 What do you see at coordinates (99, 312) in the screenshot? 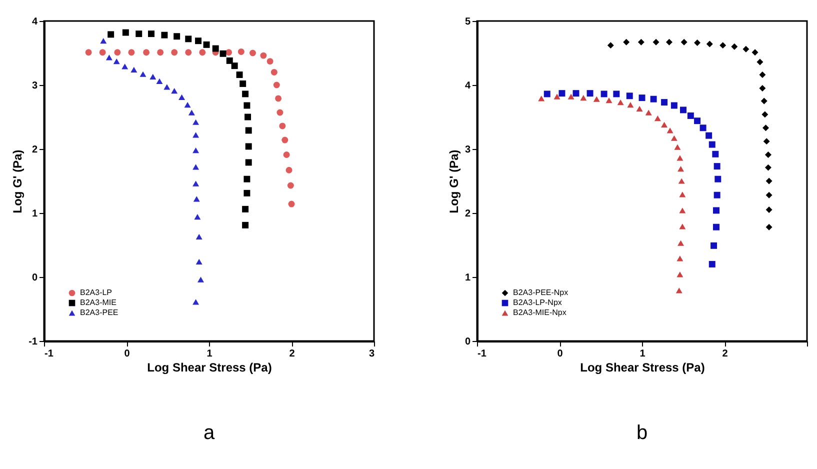
I see `legend-label: B2A3-PEE` at bounding box center [99, 312].